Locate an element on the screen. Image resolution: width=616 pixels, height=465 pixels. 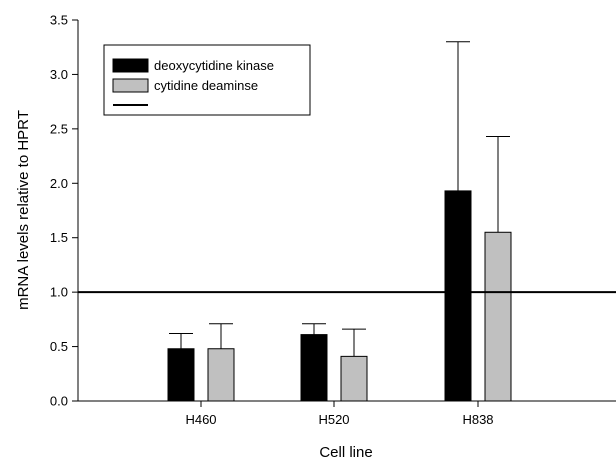
y-tick-label: 3.5 is located at coordinates (59, 20).